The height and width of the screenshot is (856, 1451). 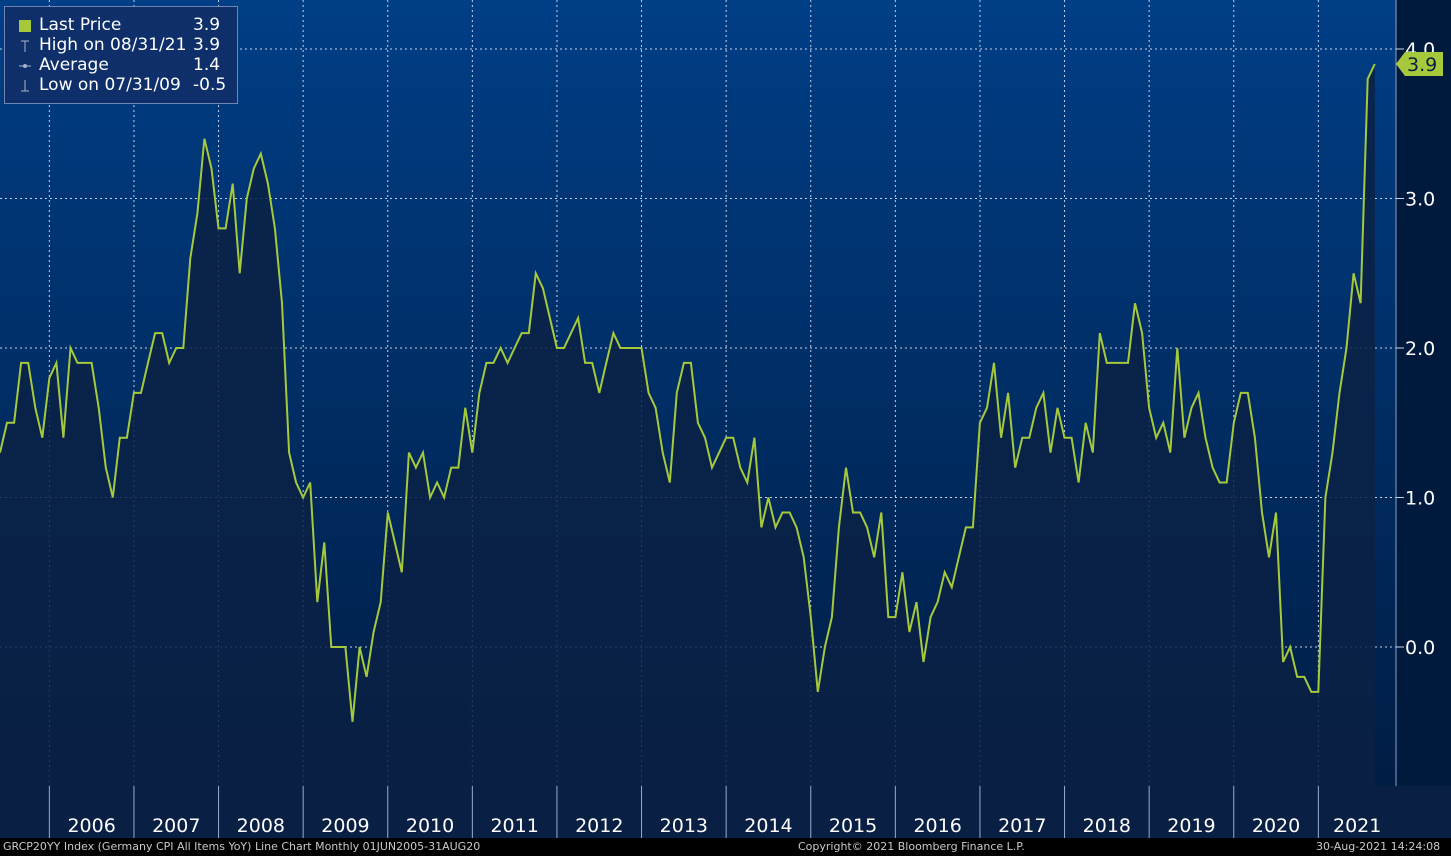 What do you see at coordinates (853, 826) in the screenshot?
I see `x-tick-label: 2015` at bounding box center [853, 826].